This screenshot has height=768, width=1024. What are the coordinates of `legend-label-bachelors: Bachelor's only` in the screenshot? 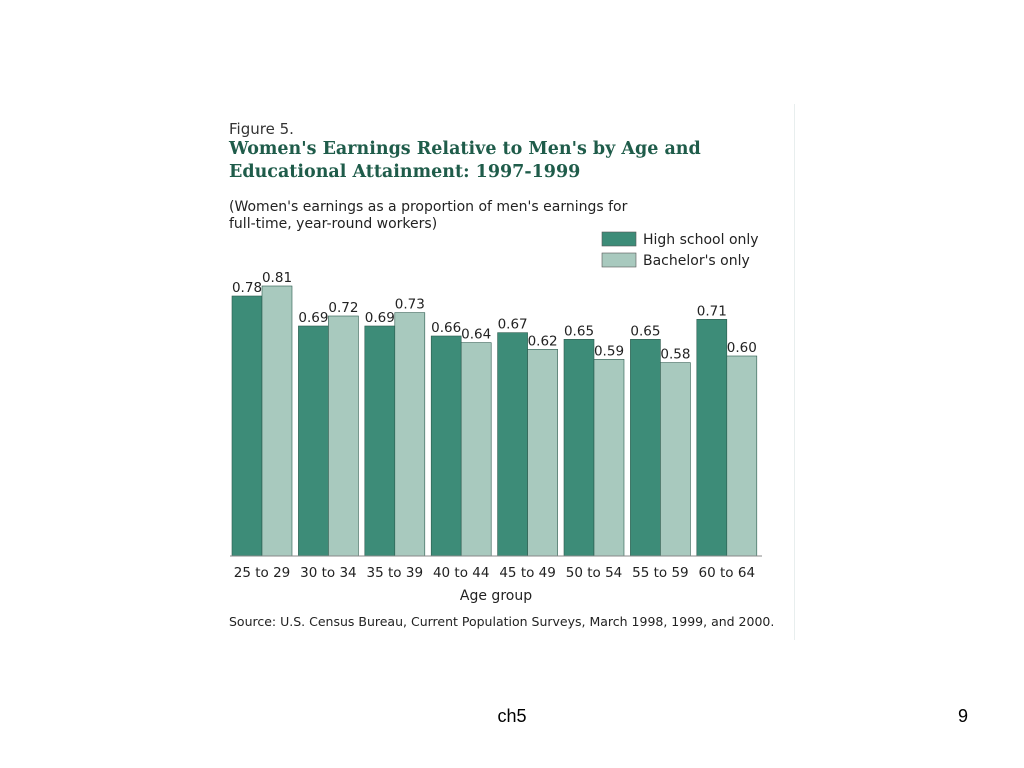 It's located at (696, 261).